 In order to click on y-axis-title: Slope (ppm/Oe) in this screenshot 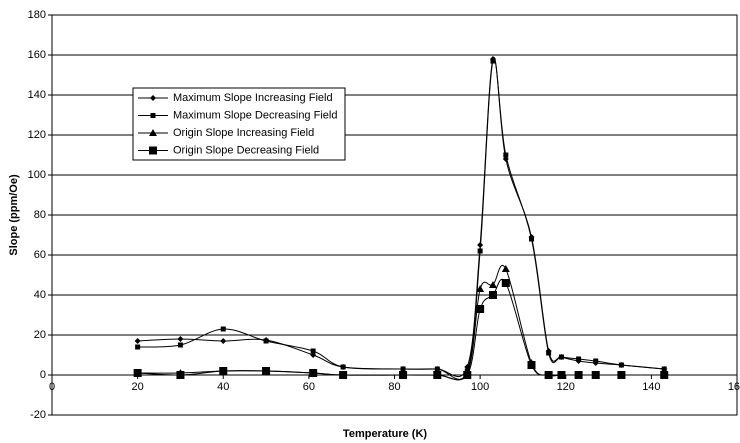, I will do `click(14, 215)`.